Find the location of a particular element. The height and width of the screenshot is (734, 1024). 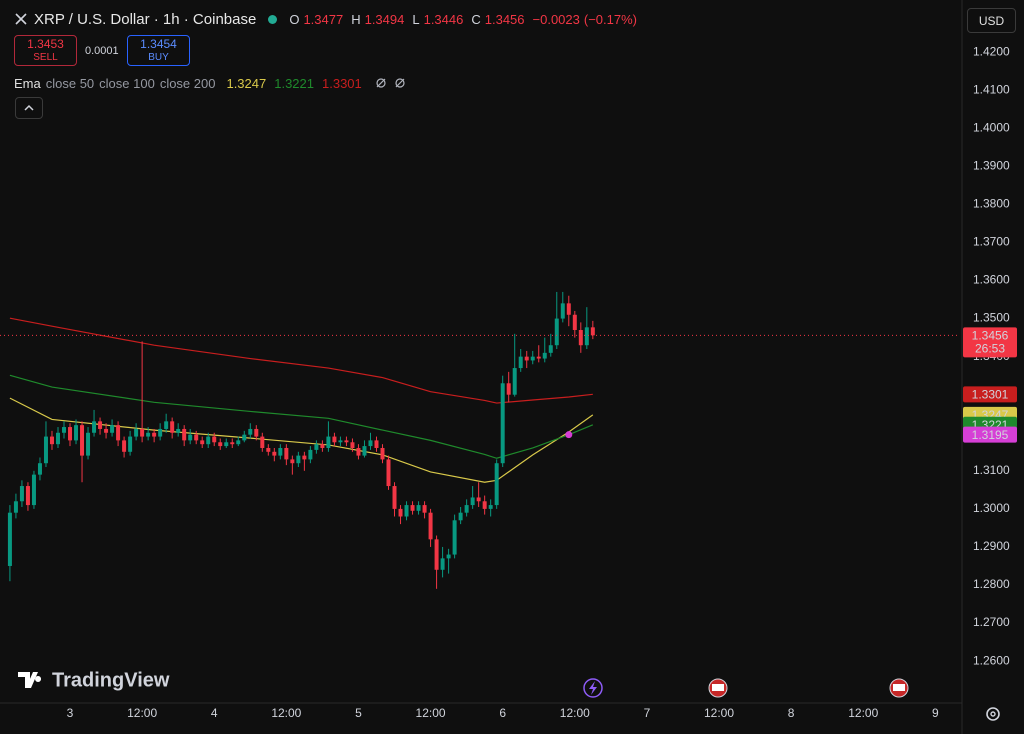

sell-button: 1.3453 SELL is located at coordinates (45, 50).